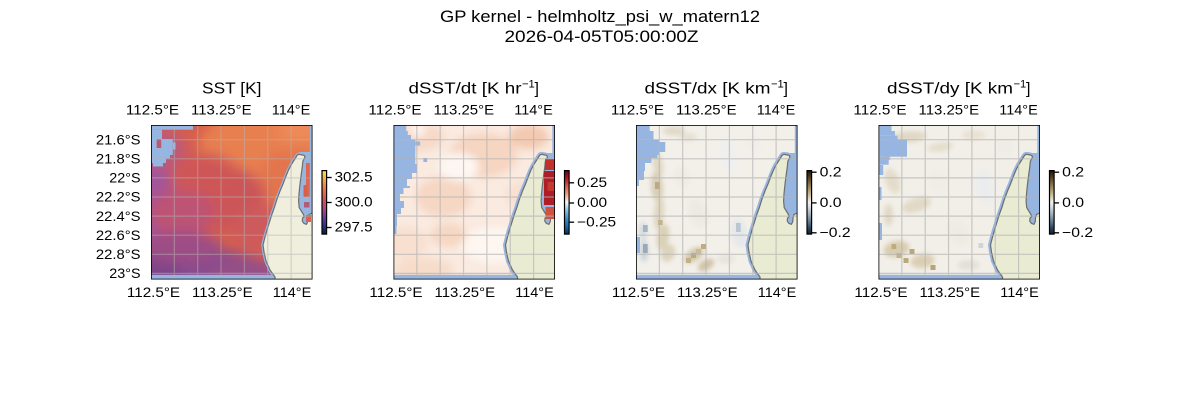  I want to click on svg-text: 0.25, so click(592, 182).